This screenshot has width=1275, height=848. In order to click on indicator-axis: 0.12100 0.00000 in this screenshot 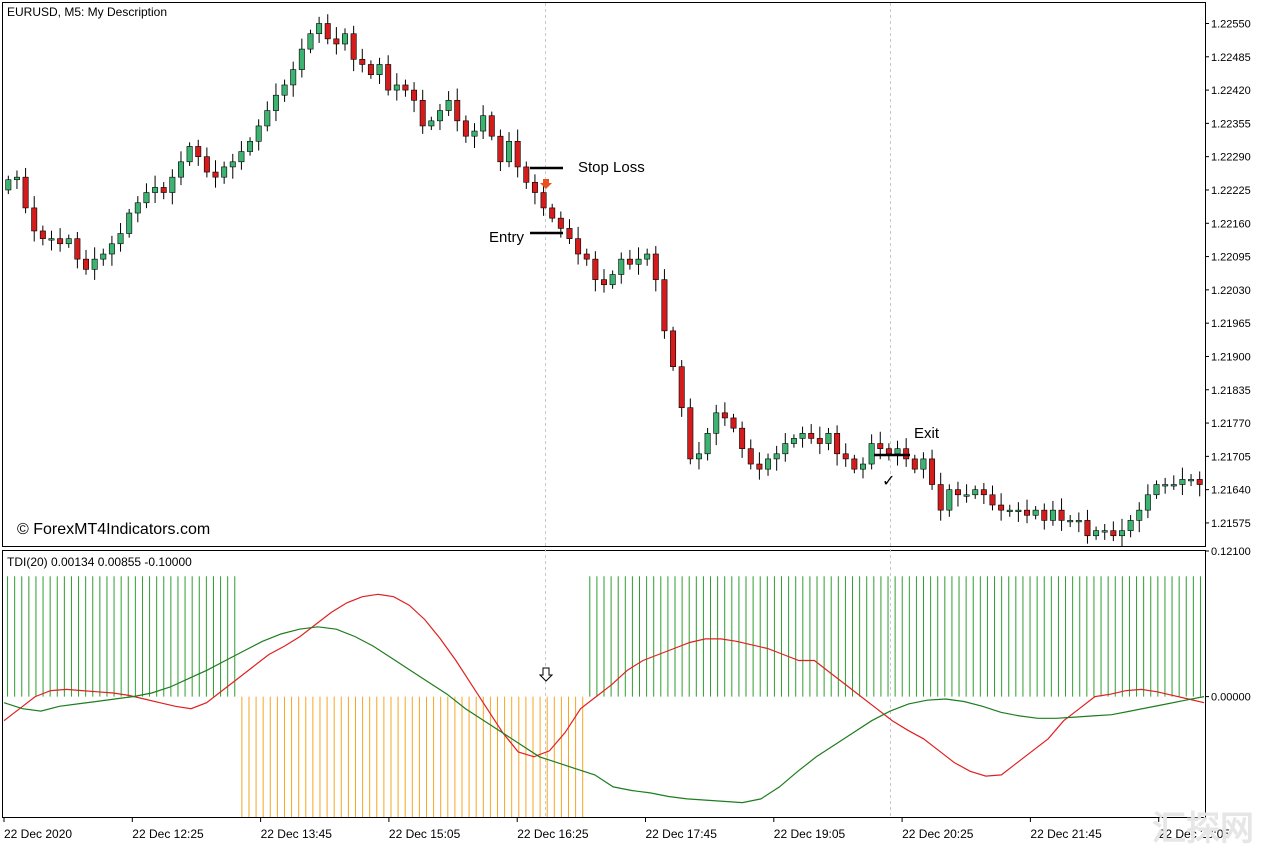, I will do `click(1228, 625)`.